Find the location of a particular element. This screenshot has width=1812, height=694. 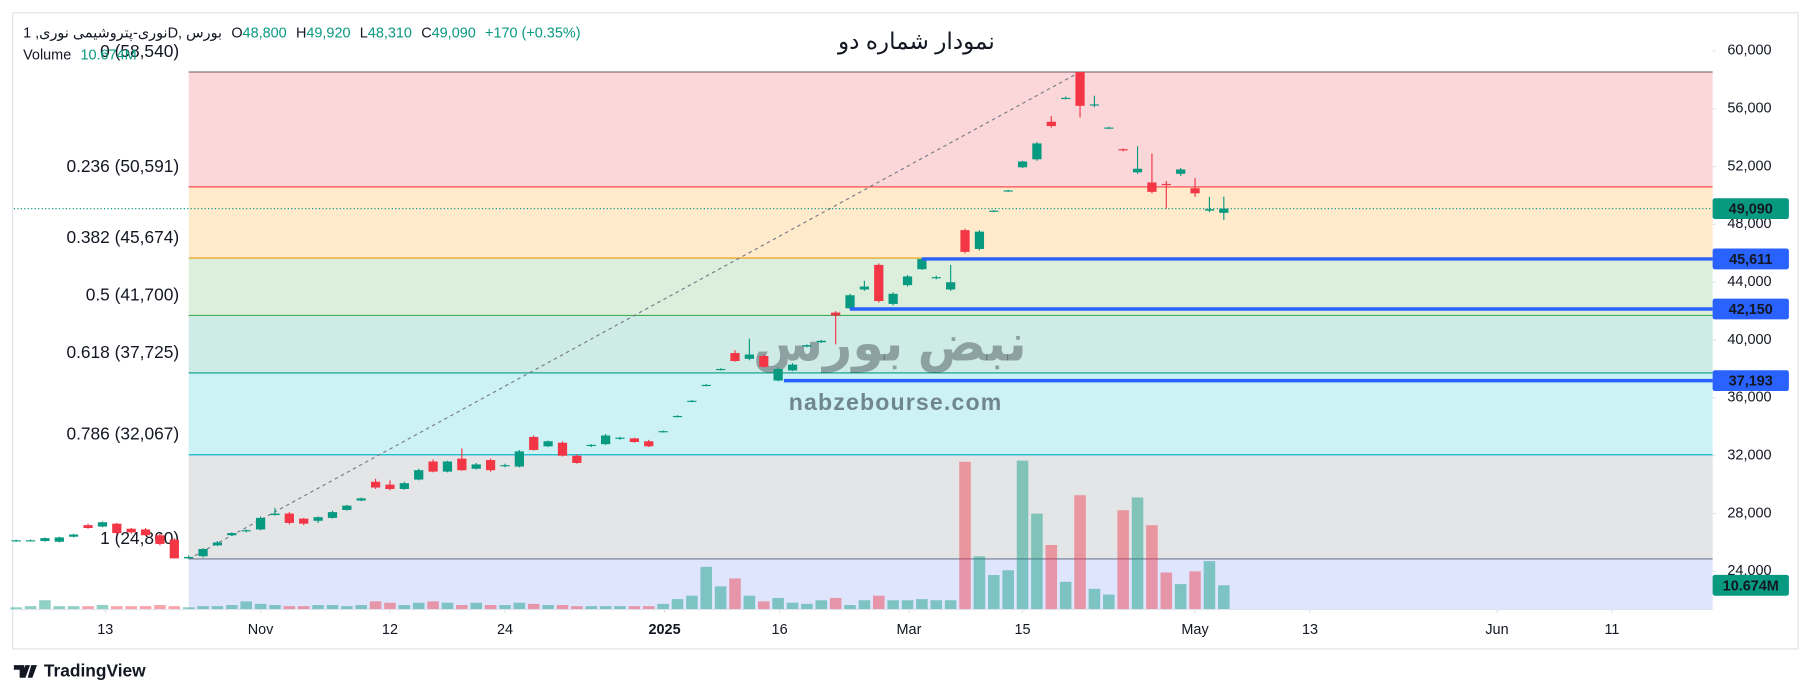

x-tick-label: 16 is located at coordinates (780, 630).